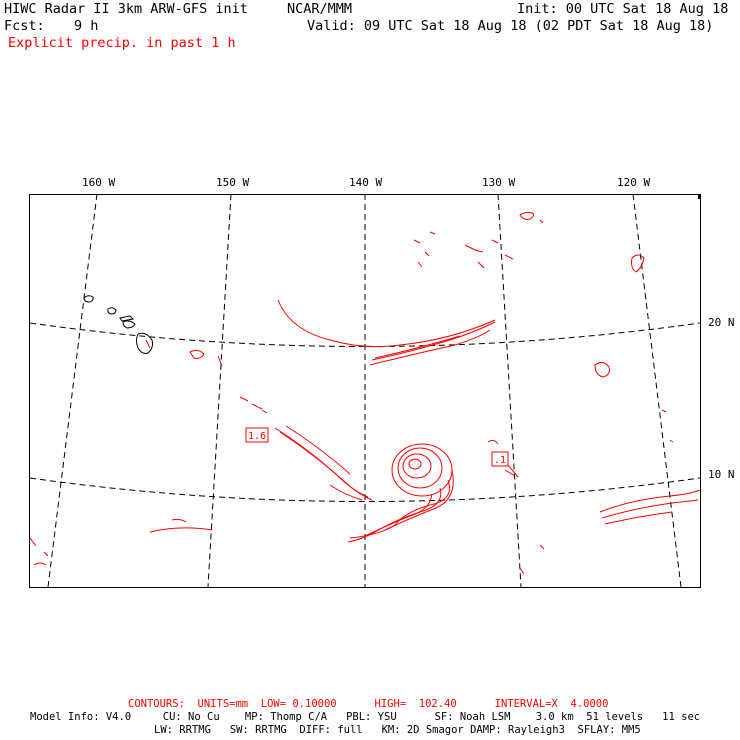 The height and width of the screenshot is (740, 740). Describe the element at coordinates (72, 390) in the screenshot. I see `meridian-160w` at that location.